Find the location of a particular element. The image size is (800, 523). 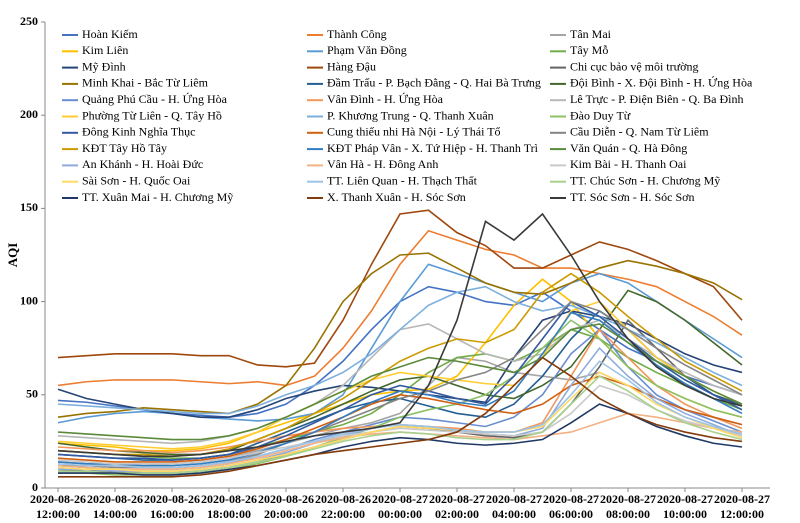

x-tick-label: 2020-08-26 22:00:00 is located at coordinates (343, 506).